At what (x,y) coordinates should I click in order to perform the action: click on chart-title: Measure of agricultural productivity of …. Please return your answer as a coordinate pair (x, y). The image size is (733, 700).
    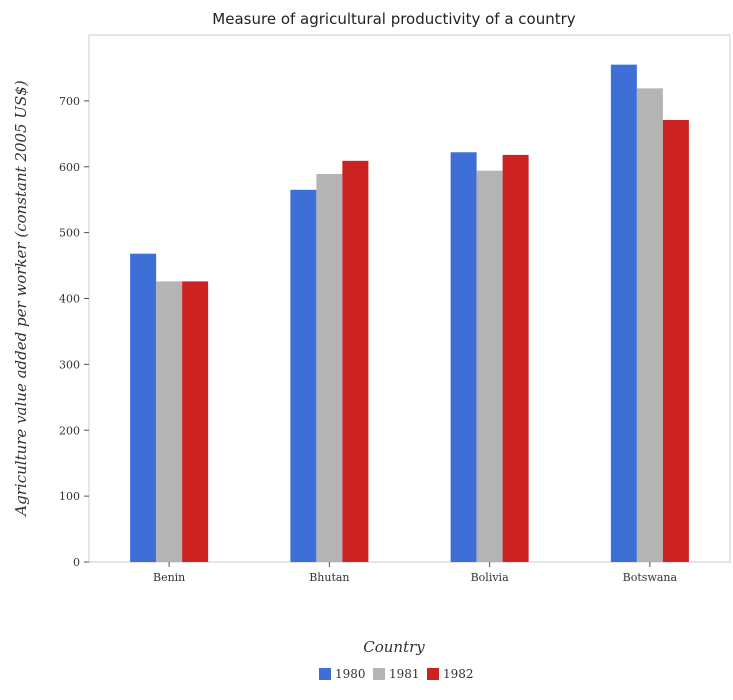
    Looking at the image, I should click on (393, 19).